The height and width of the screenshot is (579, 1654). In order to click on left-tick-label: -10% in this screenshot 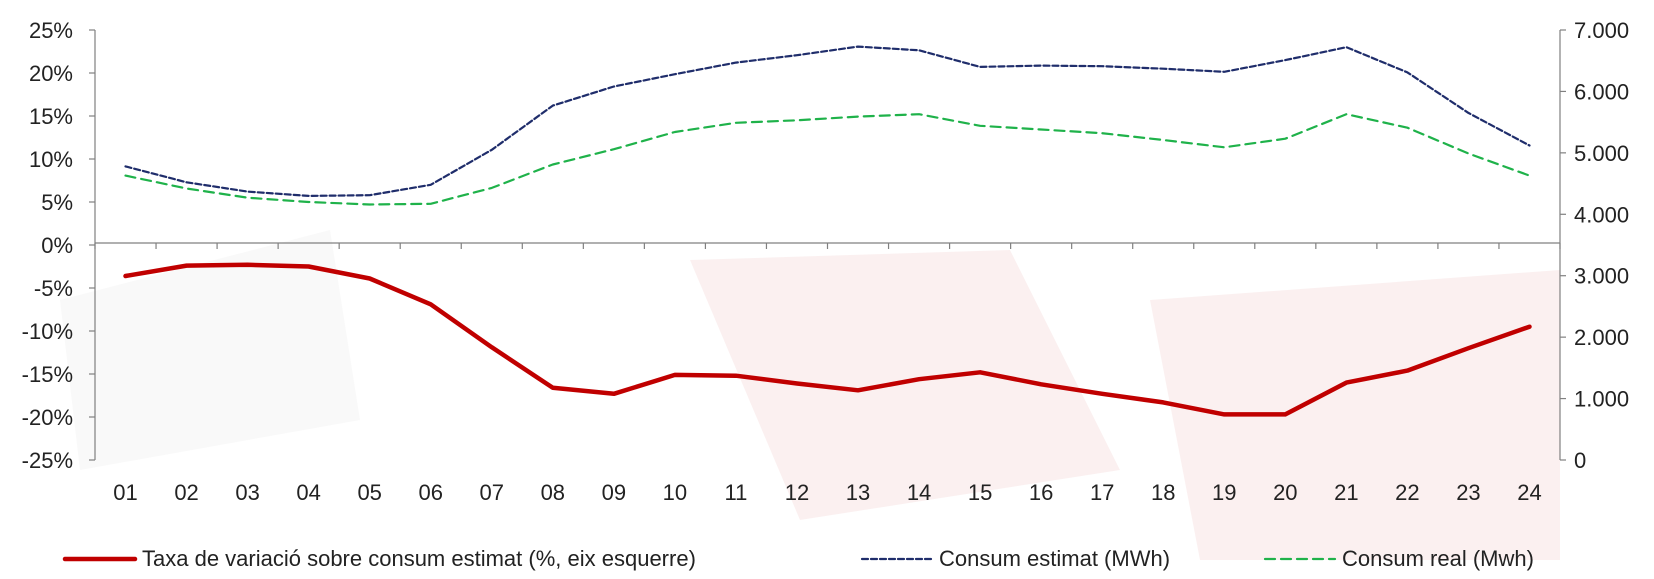, I will do `click(47, 331)`.